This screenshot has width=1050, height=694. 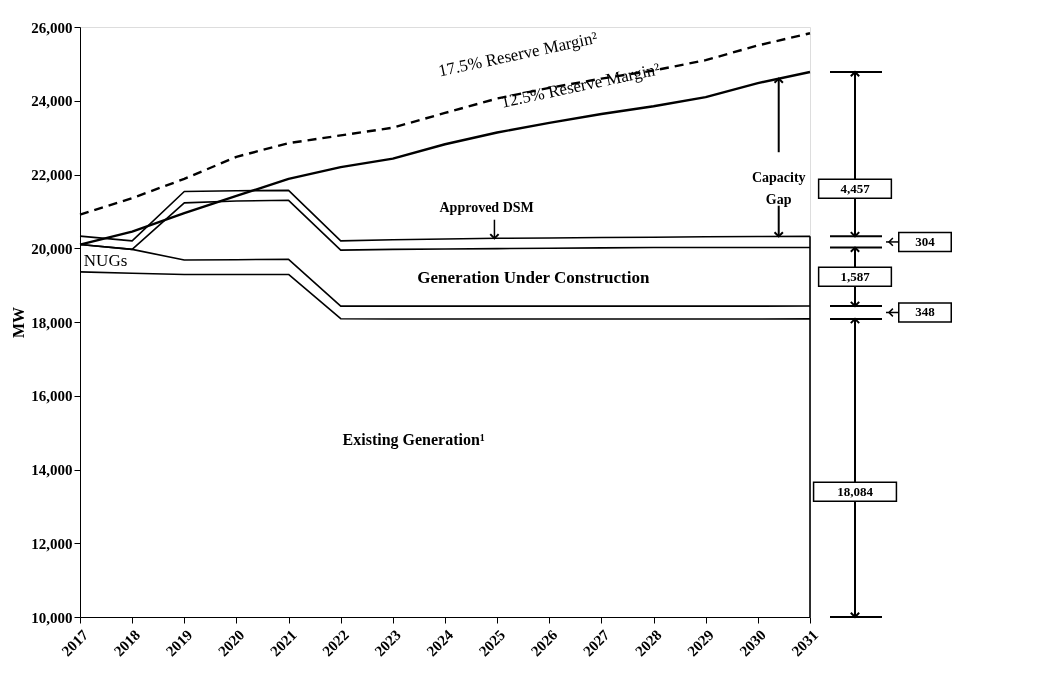 I want to click on y-tick-label: 26,000, so click(x=52, y=27).